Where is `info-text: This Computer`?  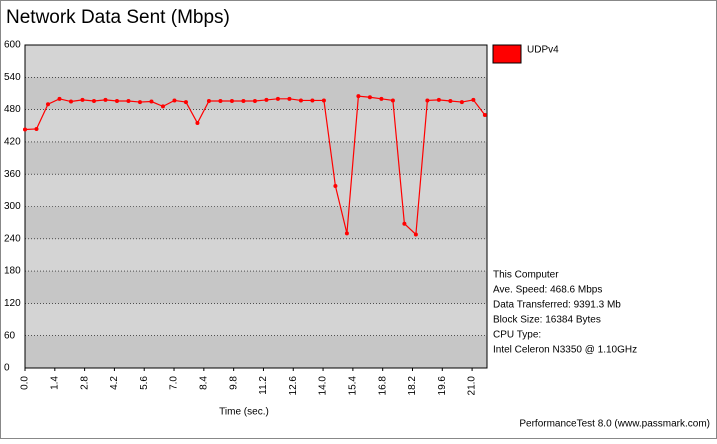
info-text: This Computer is located at coordinates (526, 275).